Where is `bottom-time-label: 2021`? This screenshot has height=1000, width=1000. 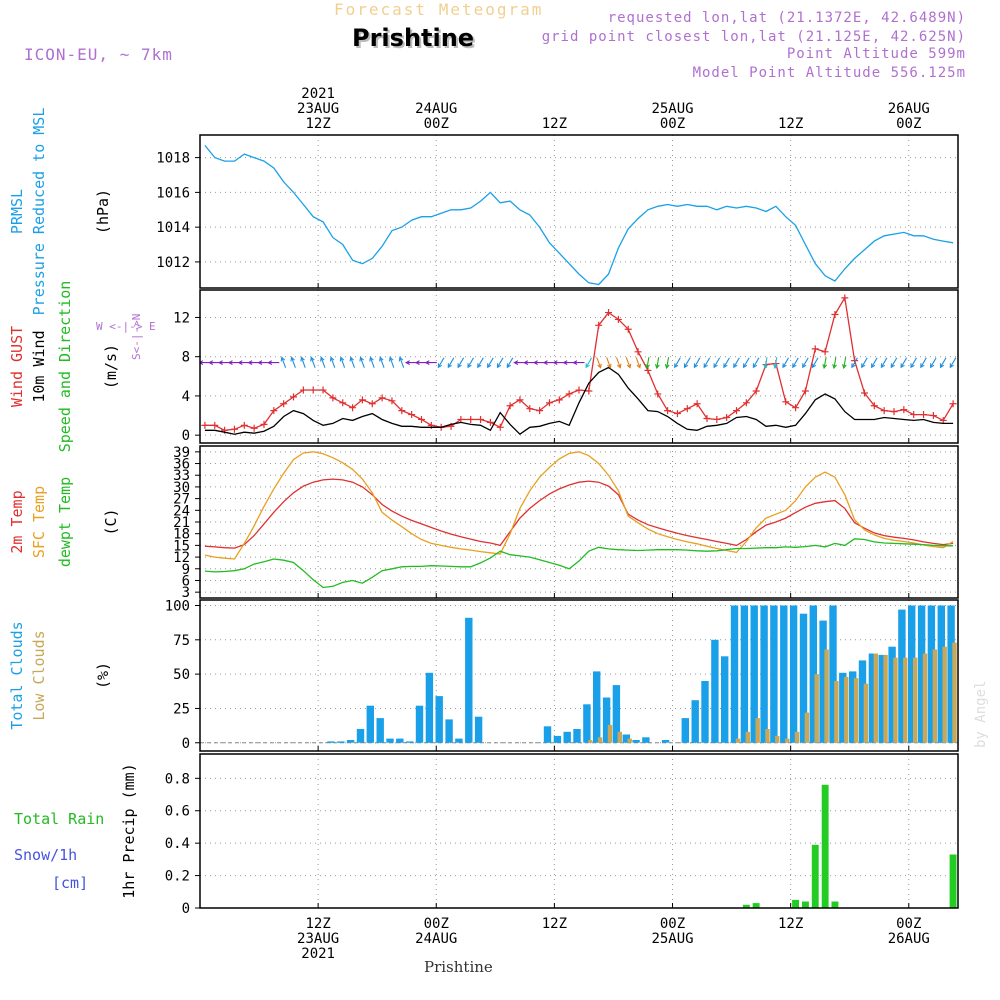
bottom-time-label: 2021 is located at coordinates (318, 954).